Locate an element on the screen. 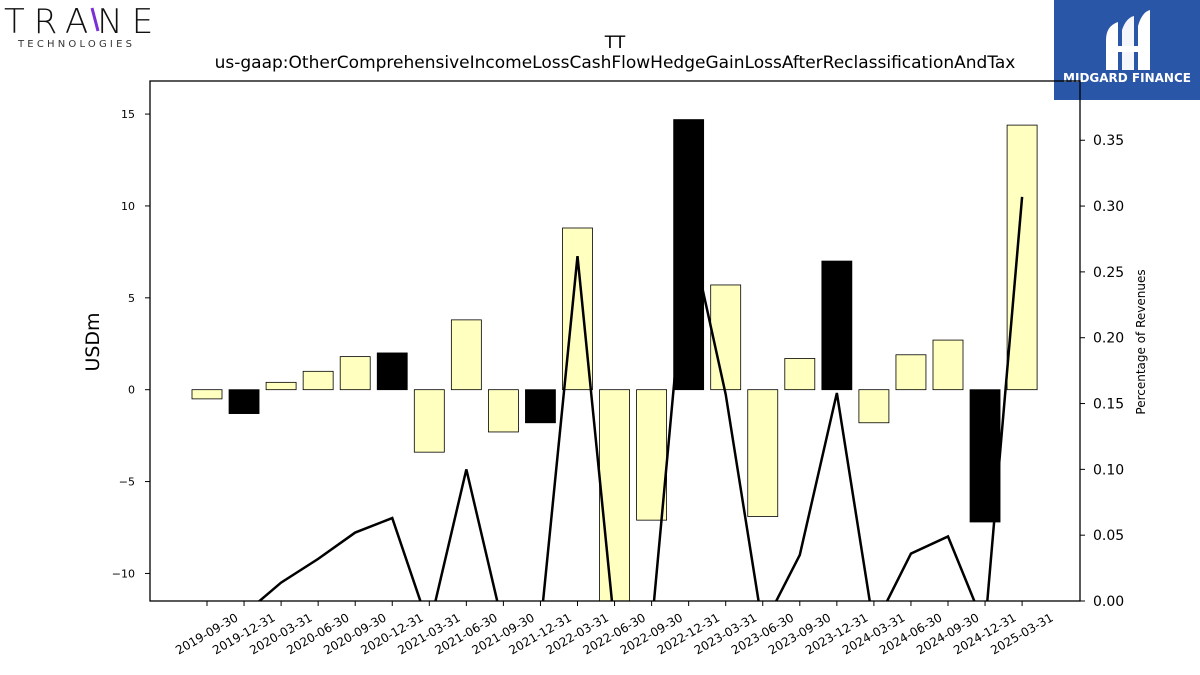  y-tick-label: 15 is located at coordinates (128, 114).